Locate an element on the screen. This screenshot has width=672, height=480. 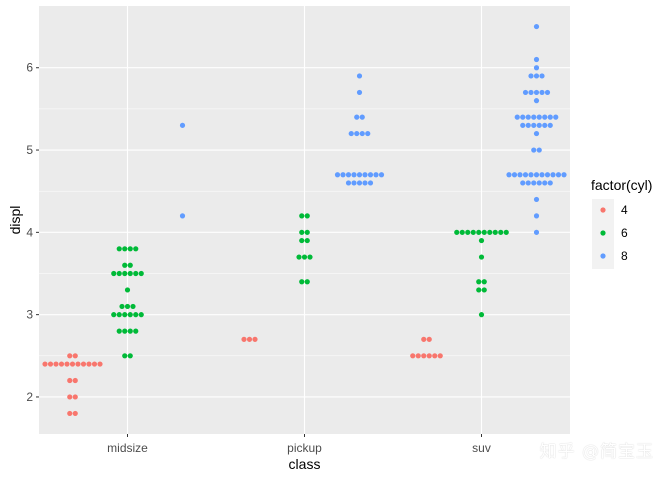
y-tick-label: 2 is located at coordinates (29, 397).